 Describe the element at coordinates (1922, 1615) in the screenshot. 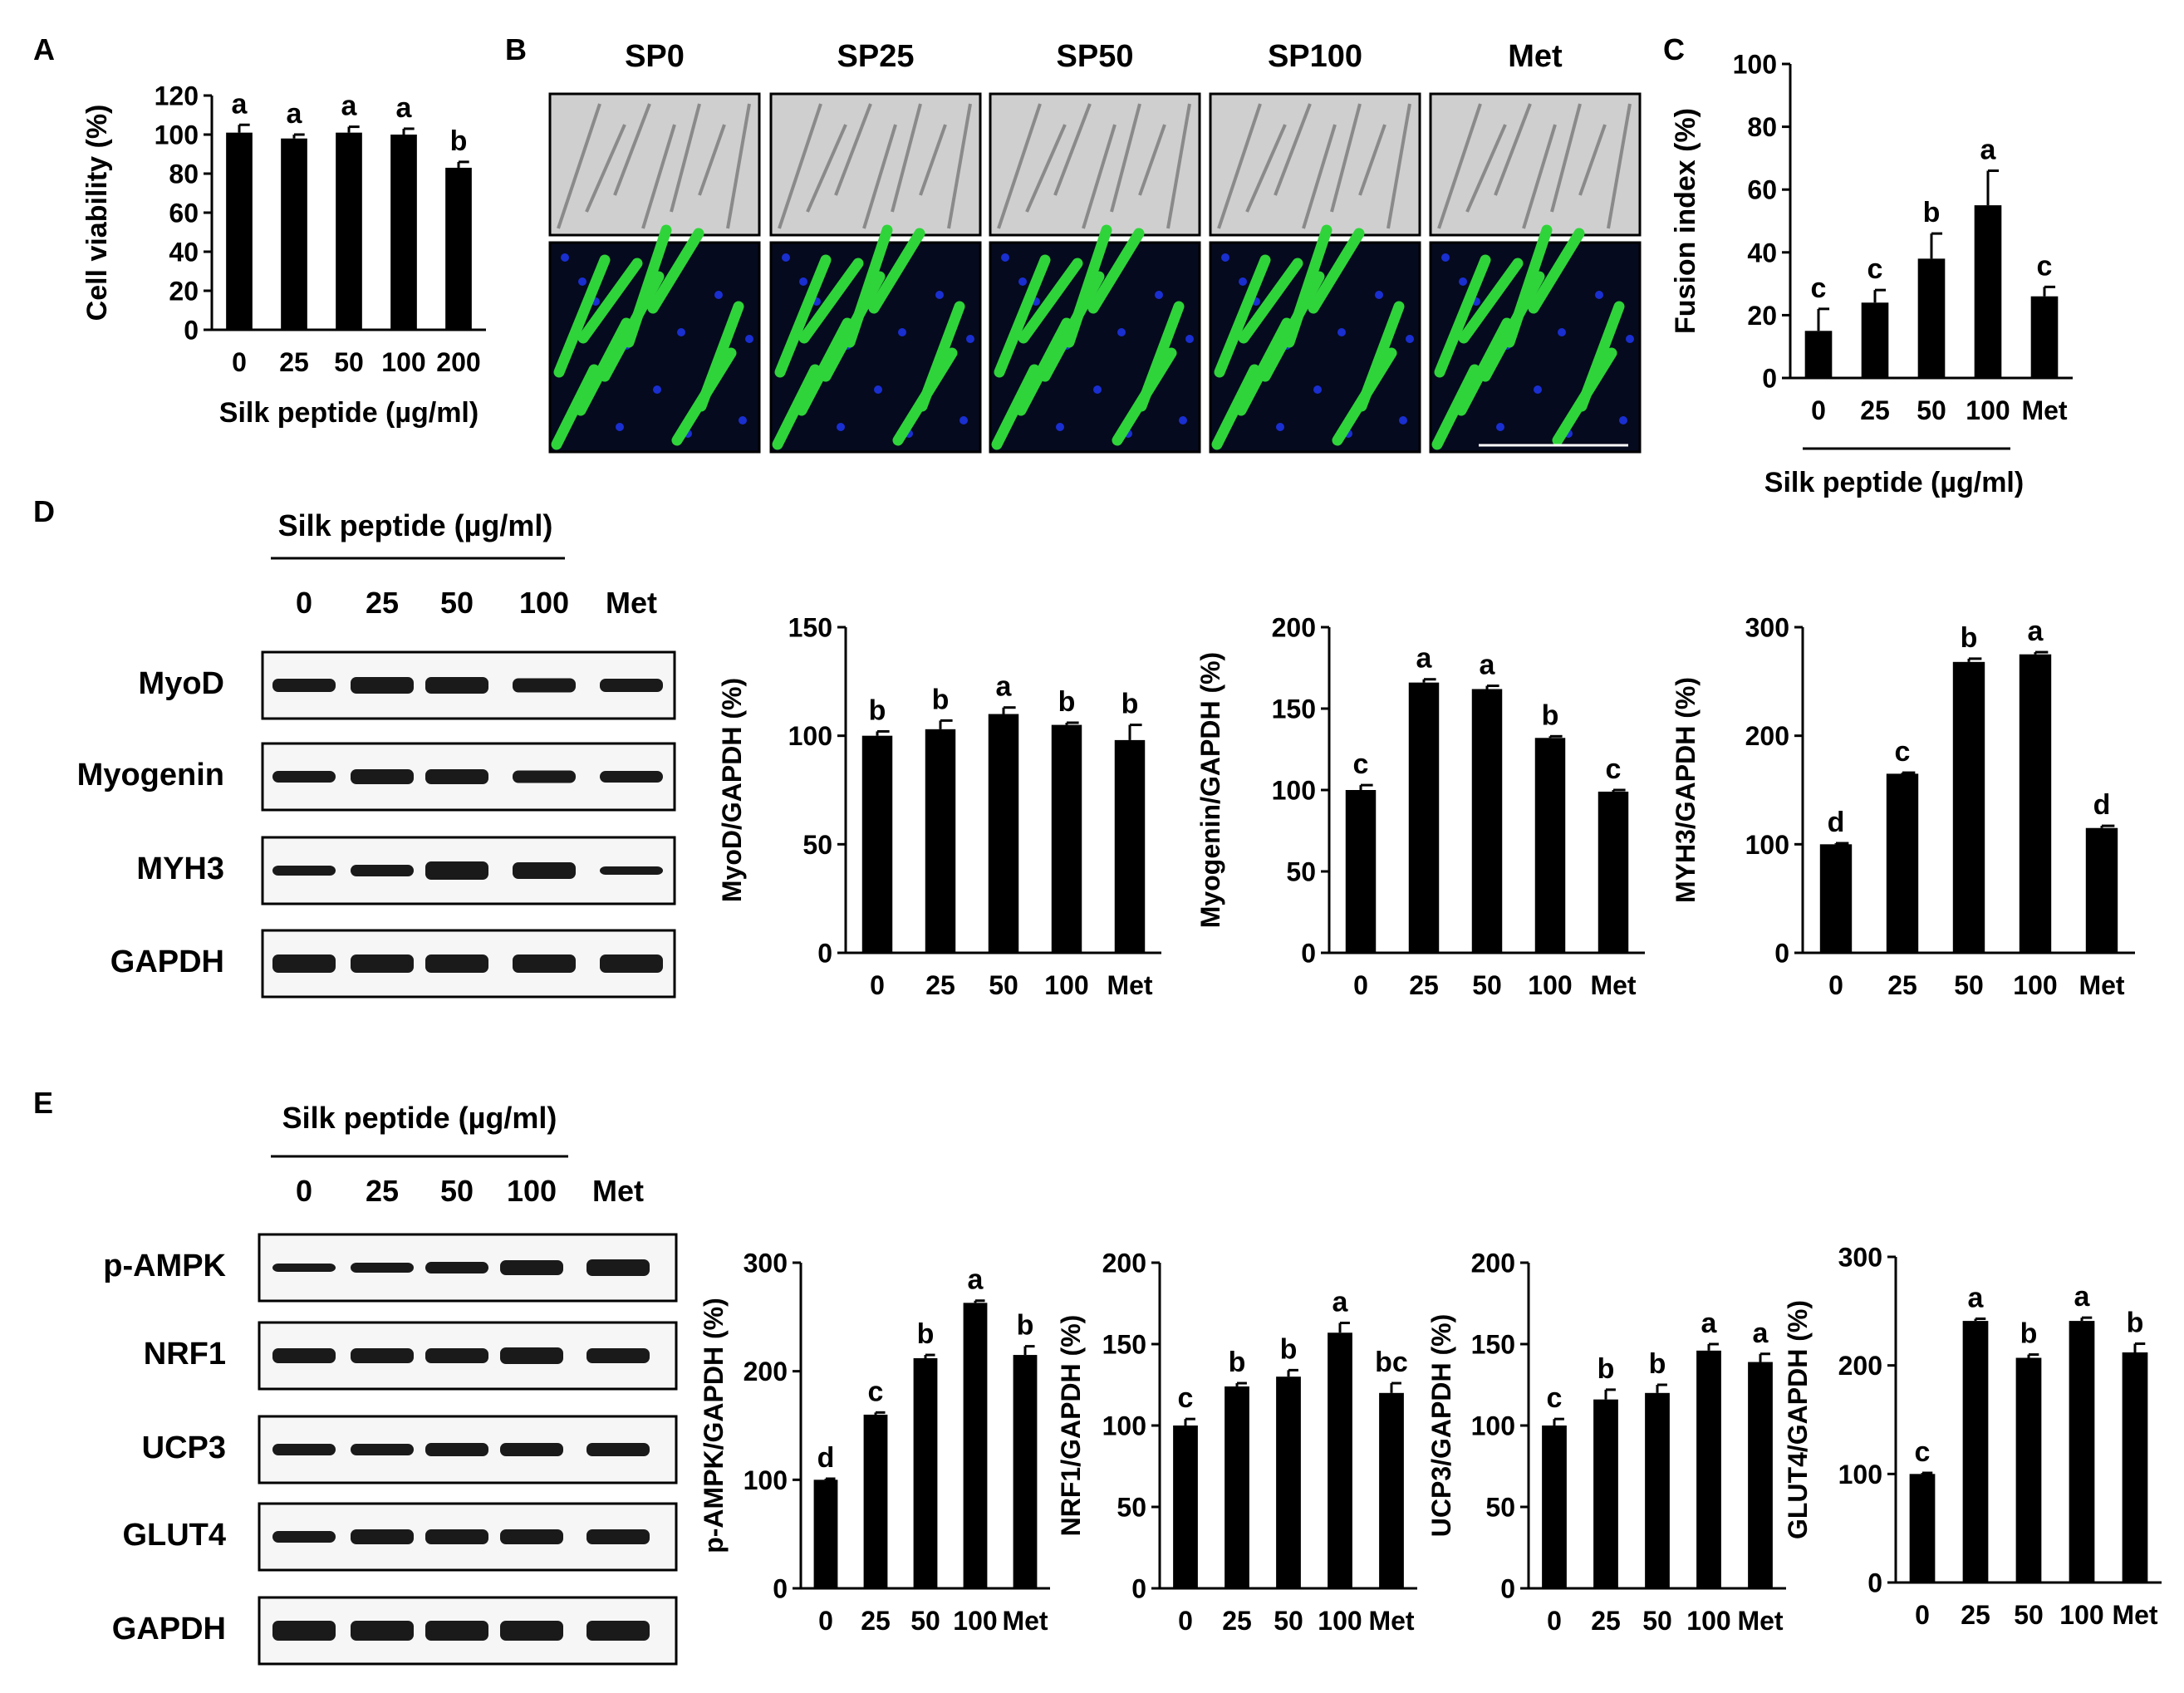

I see `chart-e4-xtick-label: 0` at that location.